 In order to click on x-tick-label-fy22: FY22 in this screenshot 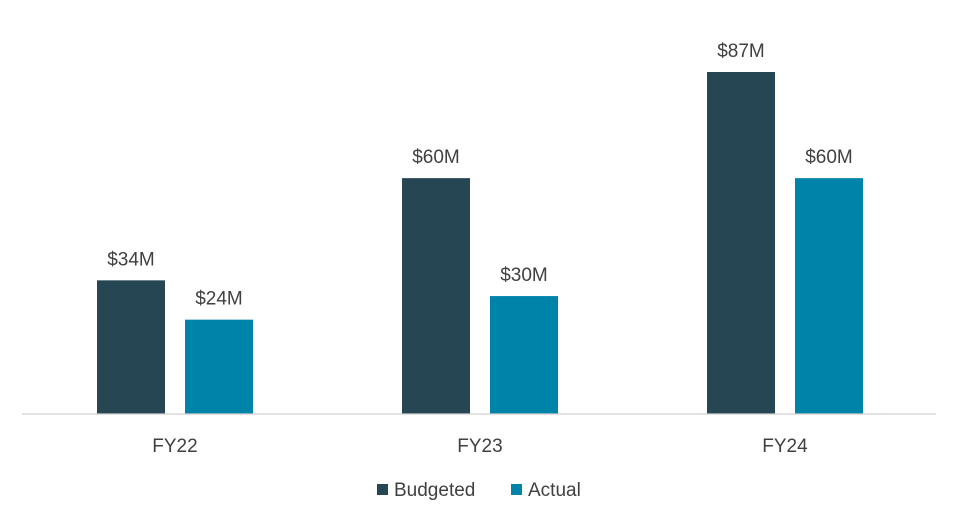, I will do `click(174, 446)`.